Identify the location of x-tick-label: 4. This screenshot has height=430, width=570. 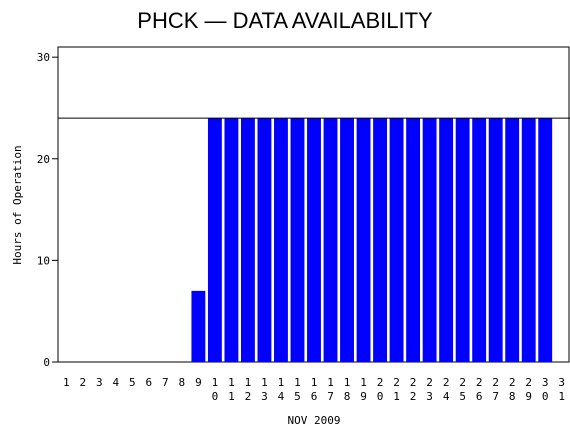
(115, 382).